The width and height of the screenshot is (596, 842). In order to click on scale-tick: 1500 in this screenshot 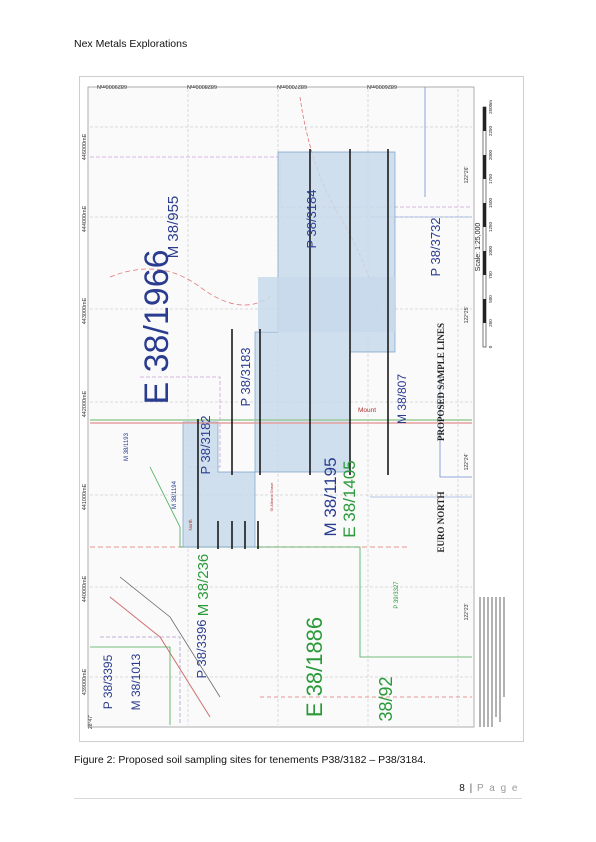, I will do `click(490, 202)`.